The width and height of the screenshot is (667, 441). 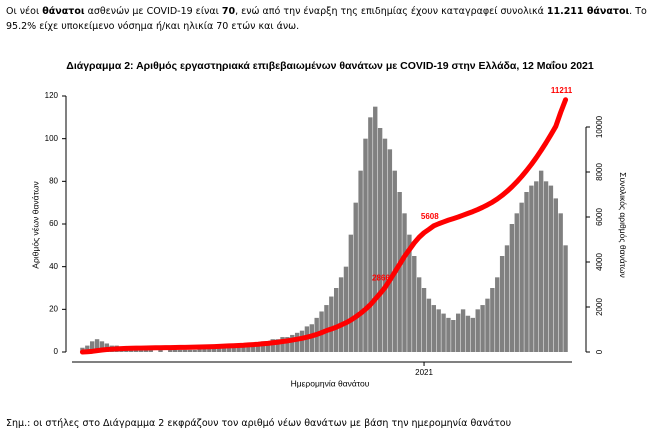 What do you see at coordinates (53, 180) in the screenshot?
I see `y-tick-label: 80` at bounding box center [53, 180].